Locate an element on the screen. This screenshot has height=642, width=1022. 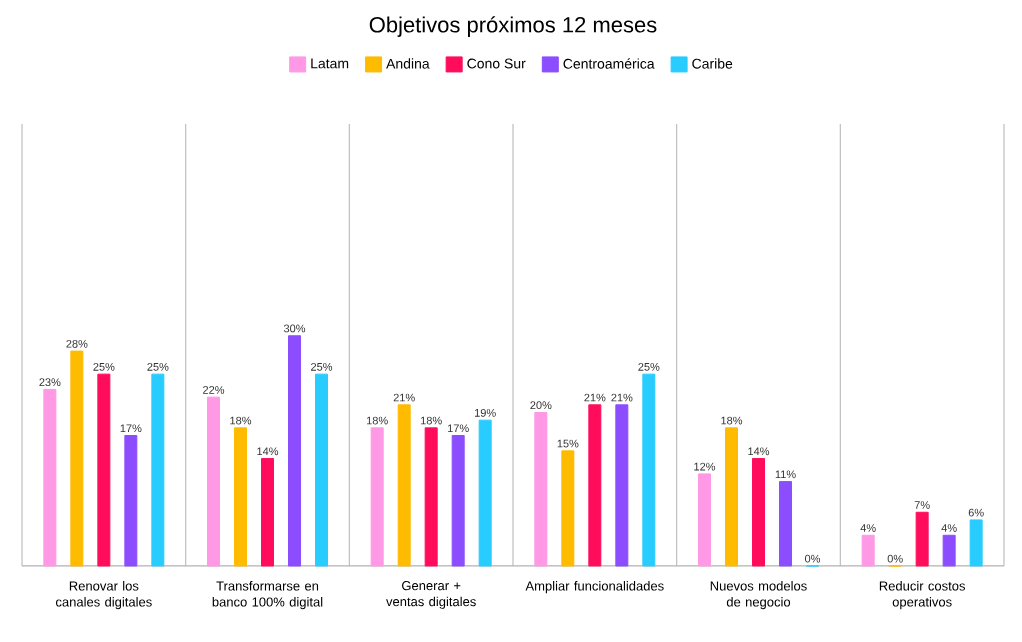
chart-title: Objetivos próximos 12 meses is located at coordinates (513, 26).